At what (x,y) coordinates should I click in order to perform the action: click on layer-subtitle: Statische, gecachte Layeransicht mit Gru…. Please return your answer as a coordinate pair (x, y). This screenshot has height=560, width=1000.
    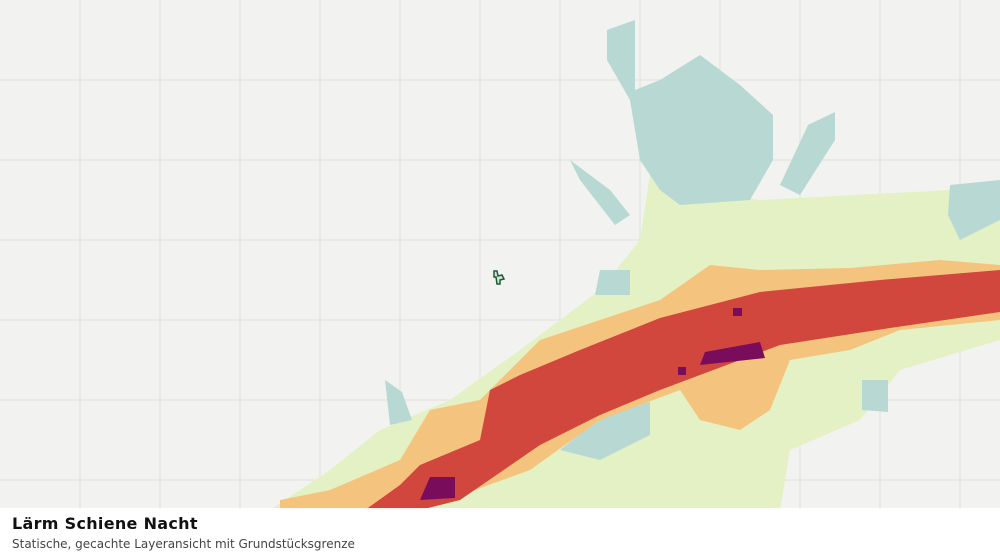
    Looking at the image, I should click on (183, 544).